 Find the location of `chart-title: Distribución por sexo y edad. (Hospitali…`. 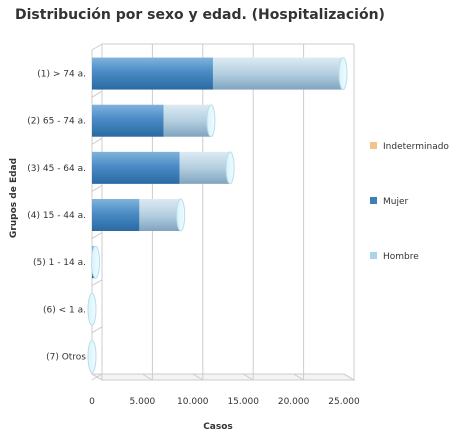

chart-title: Distribución por sexo y edad. (Hospitali… is located at coordinates (200, 15).